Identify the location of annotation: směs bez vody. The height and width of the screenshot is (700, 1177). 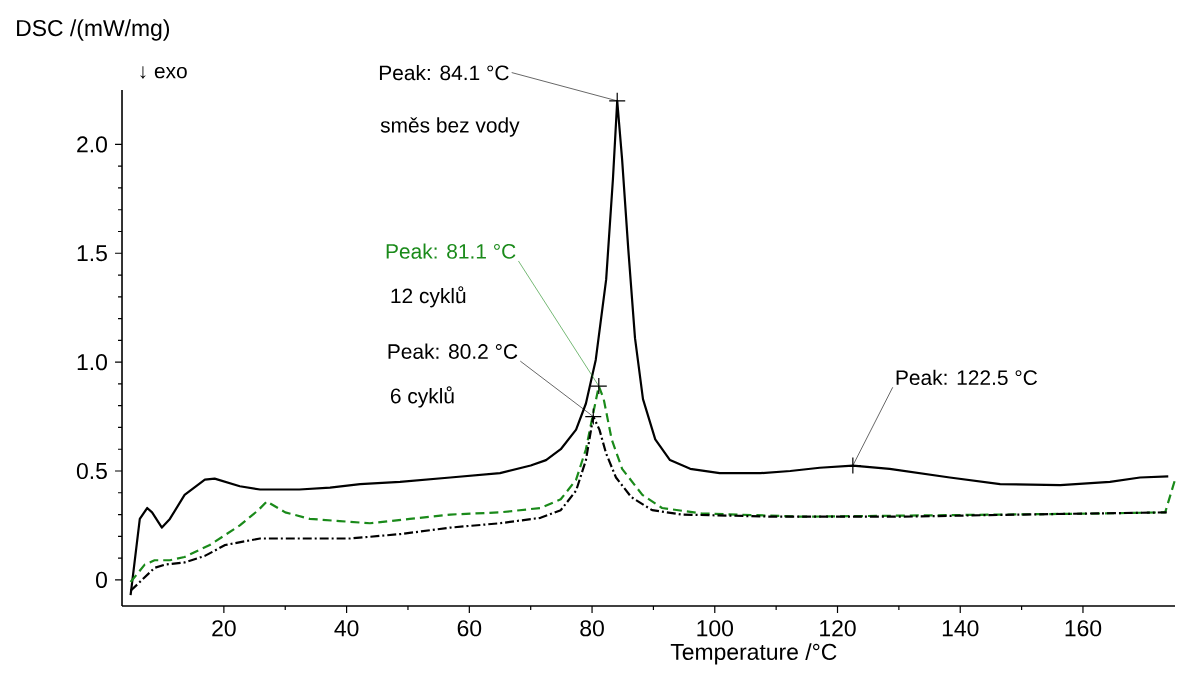
(450, 127).